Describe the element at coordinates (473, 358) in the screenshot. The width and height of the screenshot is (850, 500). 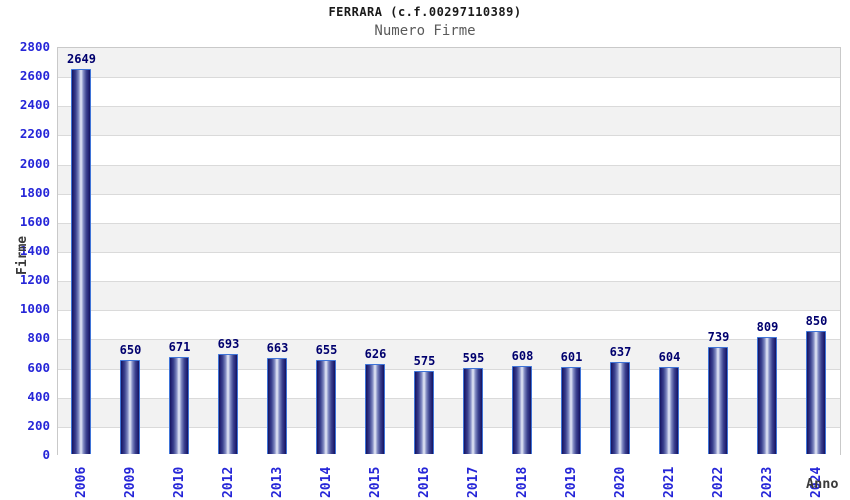
I see `bar-value-label: 595` at that location.